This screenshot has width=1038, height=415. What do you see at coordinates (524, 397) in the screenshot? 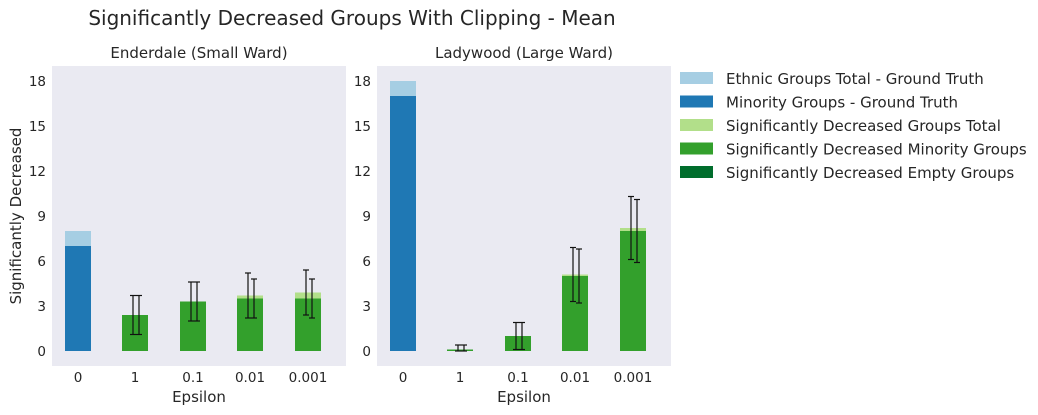
I see `panel-2-xlabel: Epsilon` at bounding box center [524, 397].